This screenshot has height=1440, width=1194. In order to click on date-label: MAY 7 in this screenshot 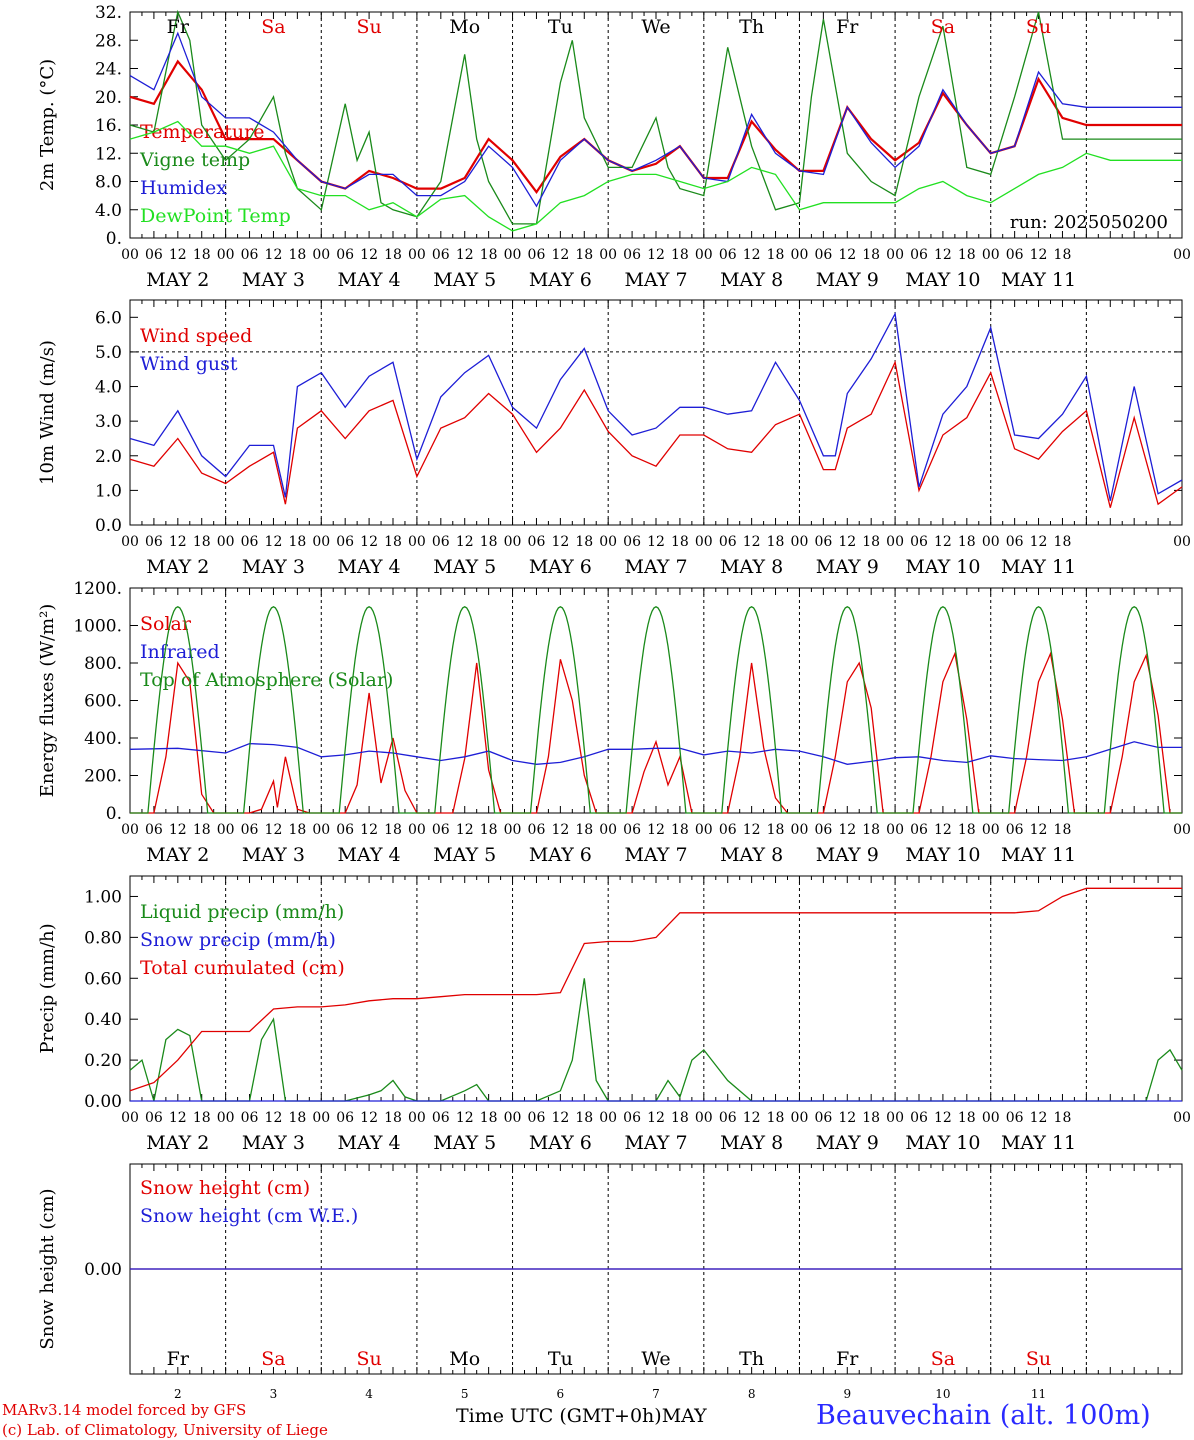, I will do `click(655, 1143)`.